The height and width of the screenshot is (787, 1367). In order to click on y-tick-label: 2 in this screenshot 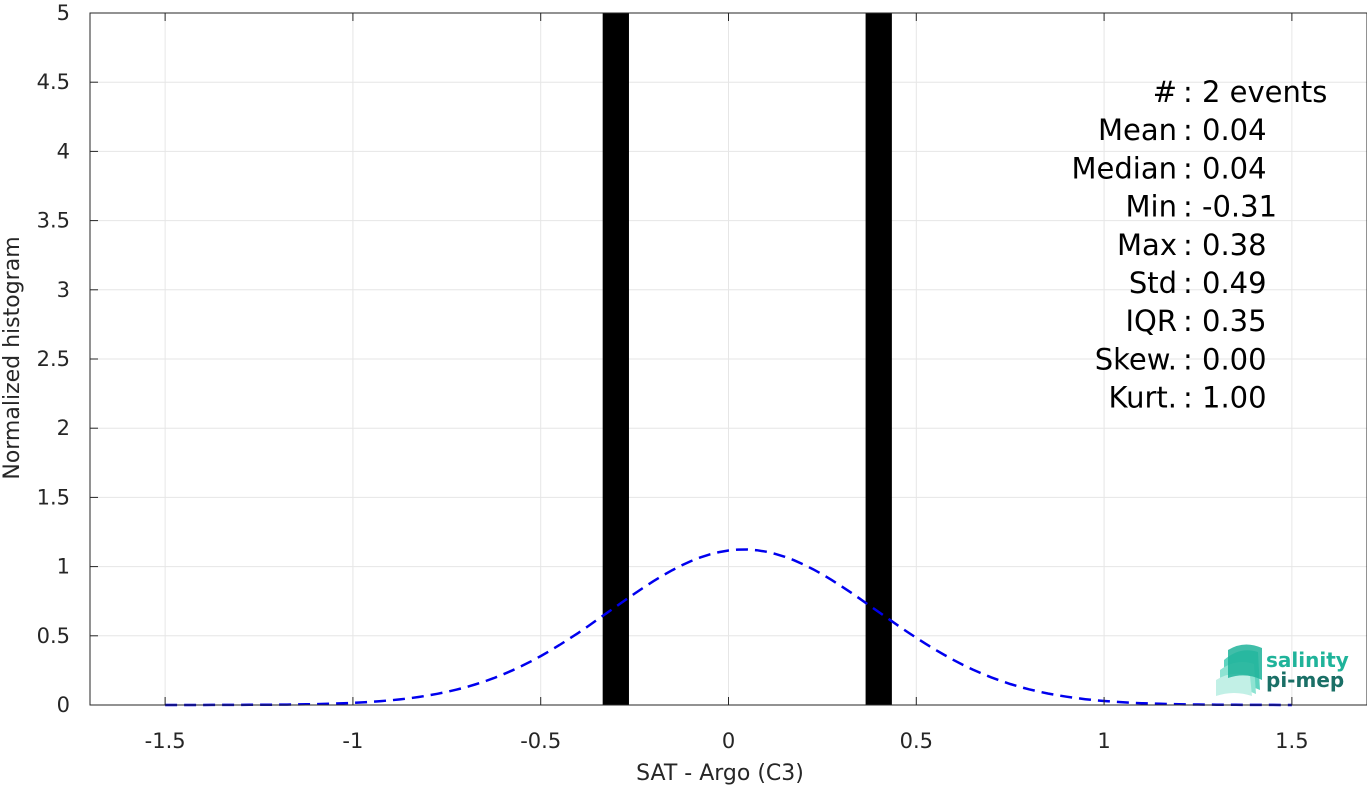, I will do `click(63, 428)`.